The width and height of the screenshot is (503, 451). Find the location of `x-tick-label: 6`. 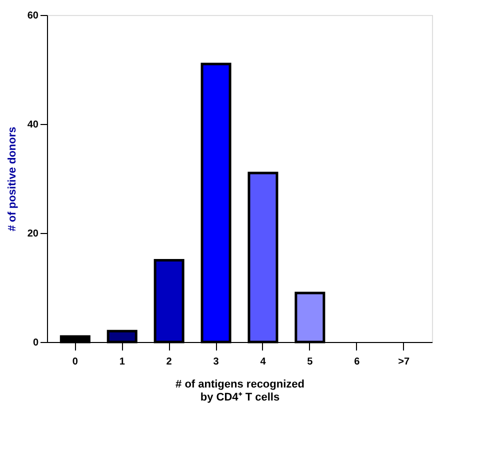

x-tick-label: 6 is located at coordinates (357, 362).